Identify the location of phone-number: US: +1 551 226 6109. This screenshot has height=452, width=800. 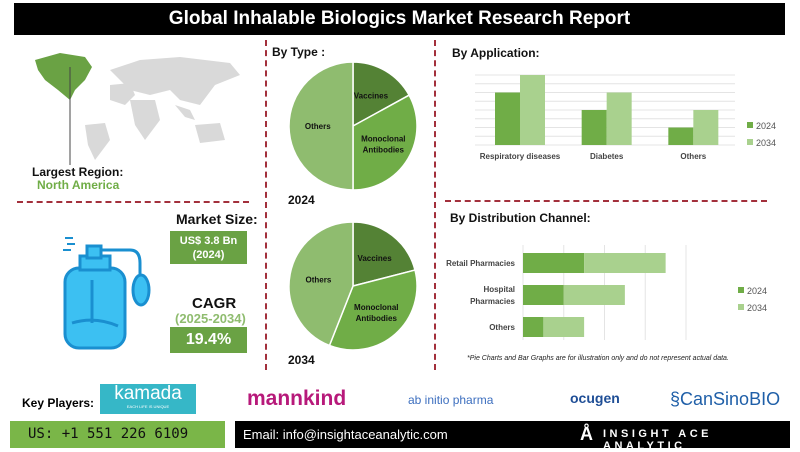
(117, 434).